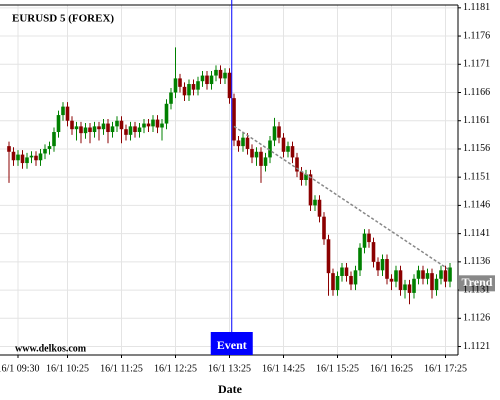 This screenshot has height=400, width=500. I want to click on y-tick-label: 1.1176, so click(476, 35).